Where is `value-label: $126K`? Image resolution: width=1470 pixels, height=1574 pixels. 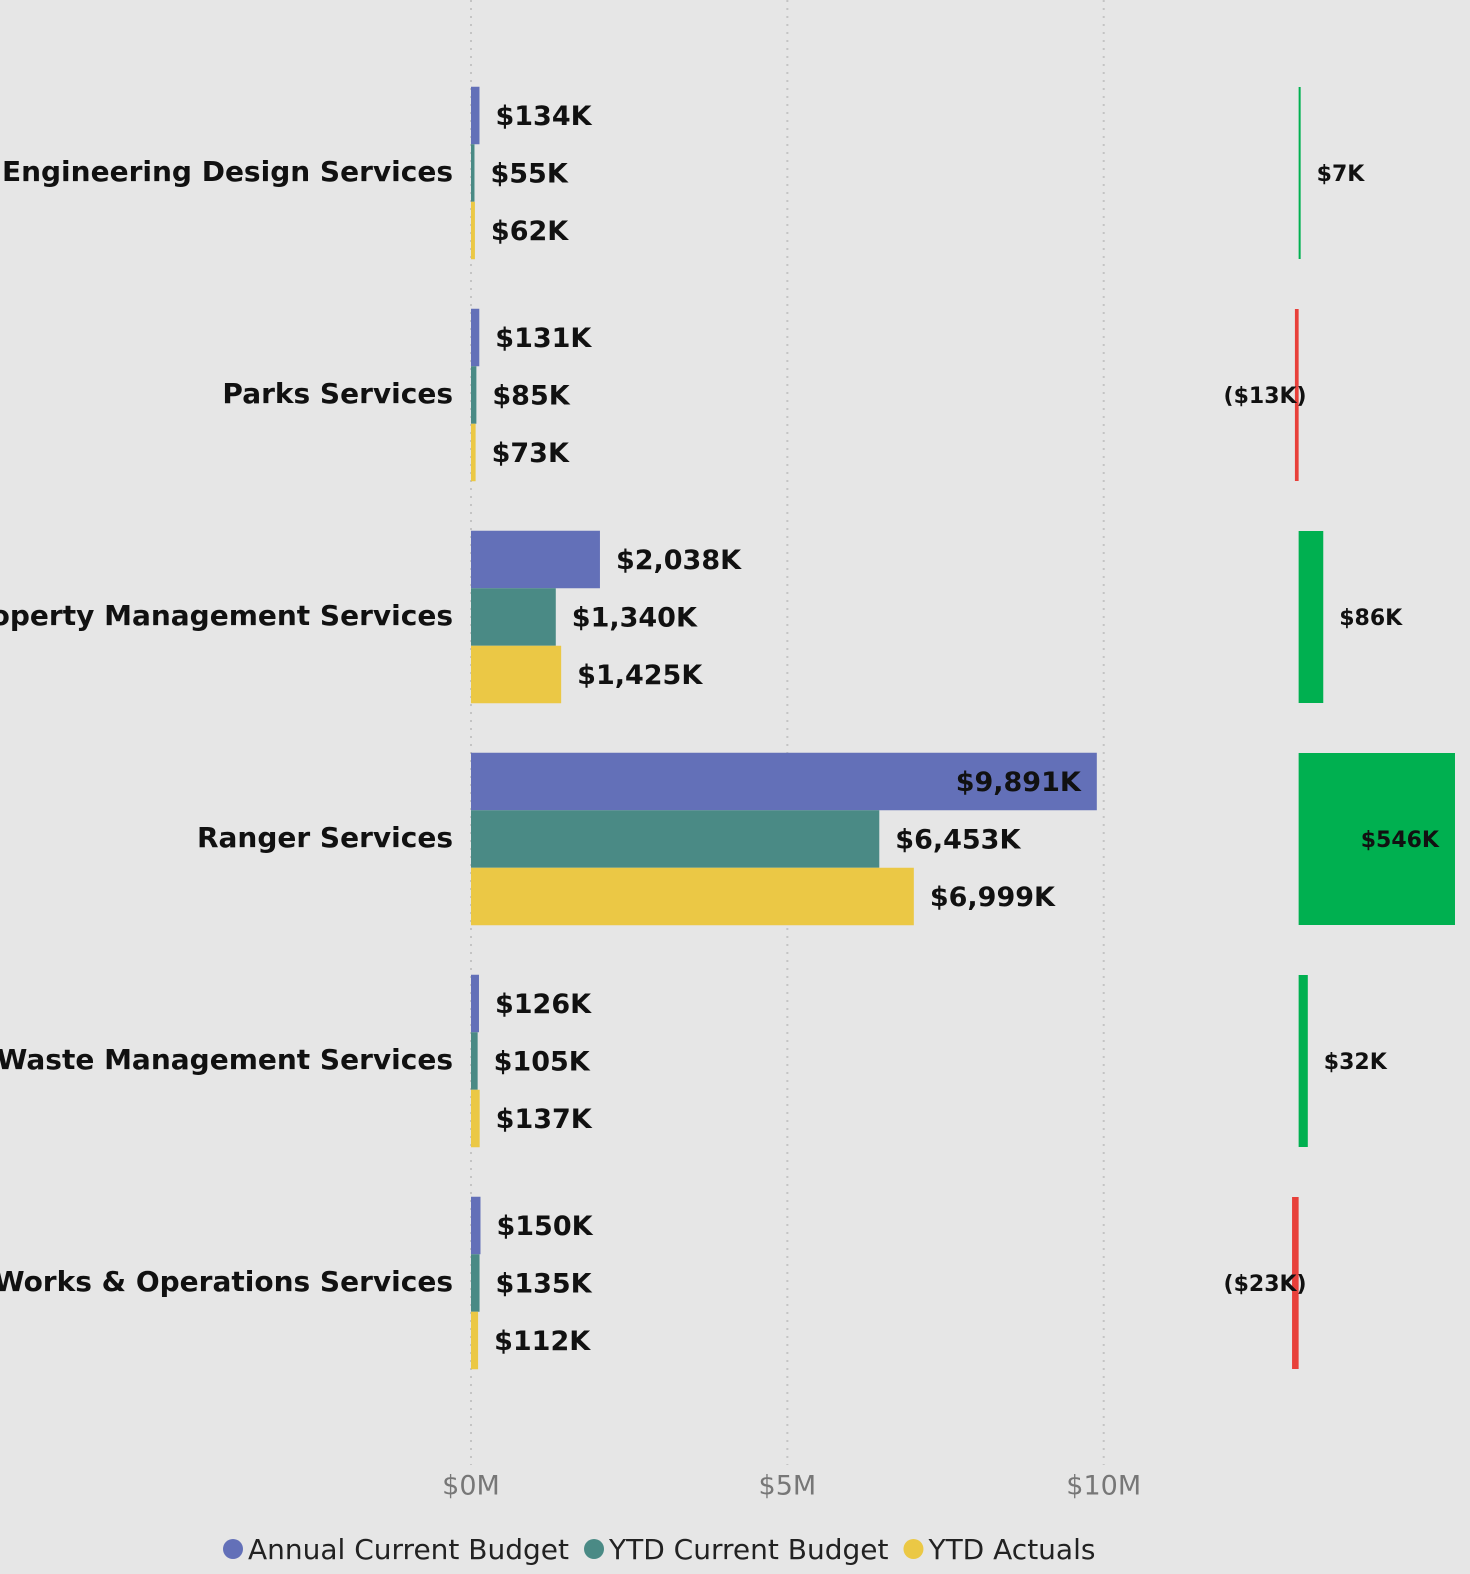 value-label: $126K is located at coordinates (543, 1004).